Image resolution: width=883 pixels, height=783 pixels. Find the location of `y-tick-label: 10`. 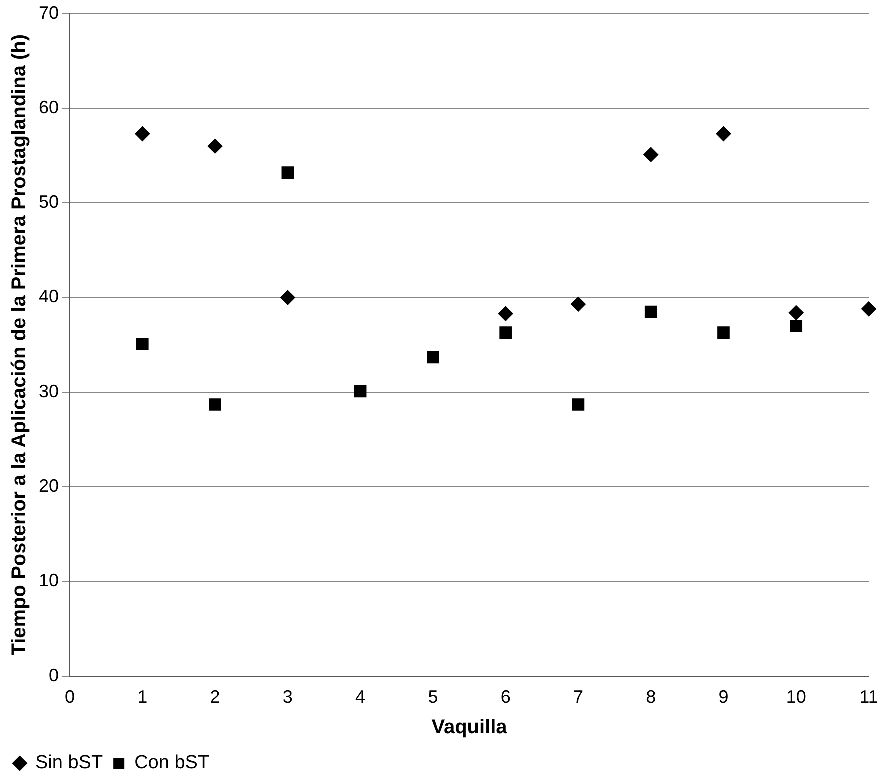

y-tick-label: 10 is located at coordinates (49, 580).